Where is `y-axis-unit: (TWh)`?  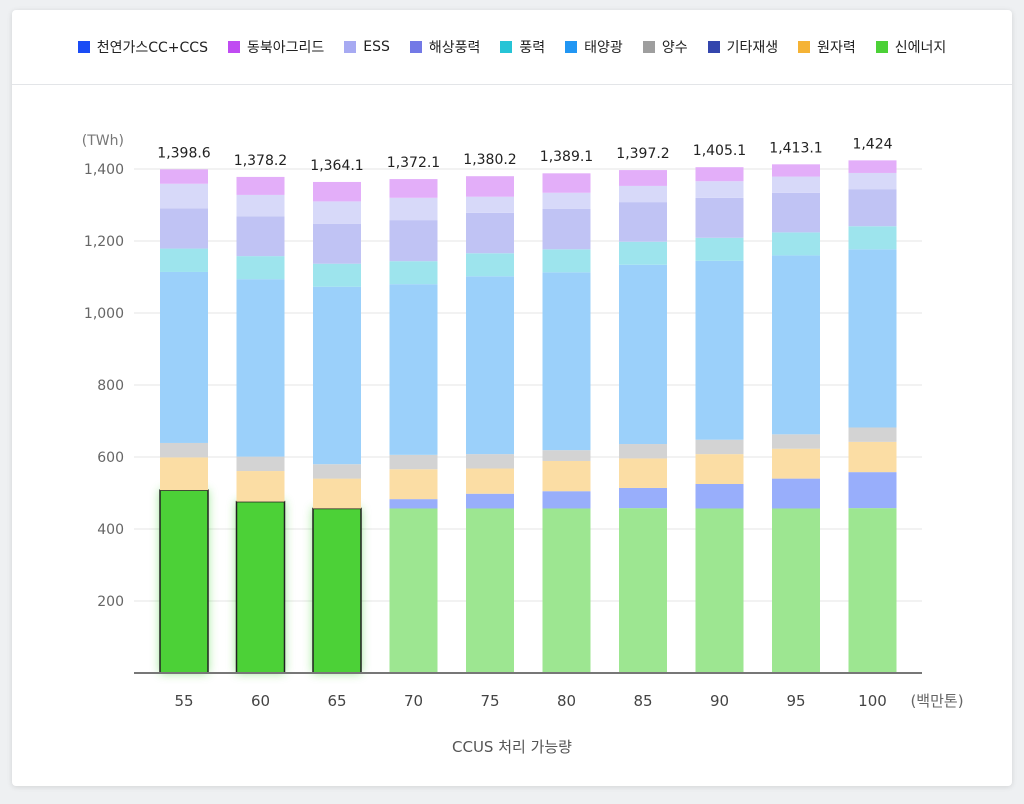
y-axis-unit: (TWh) is located at coordinates (103, 141).